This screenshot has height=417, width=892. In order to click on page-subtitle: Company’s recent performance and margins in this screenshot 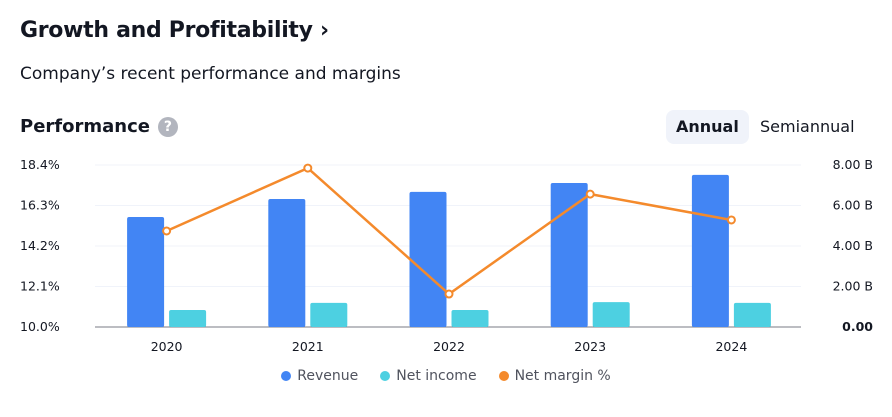, I will do `click(210, 74)`.